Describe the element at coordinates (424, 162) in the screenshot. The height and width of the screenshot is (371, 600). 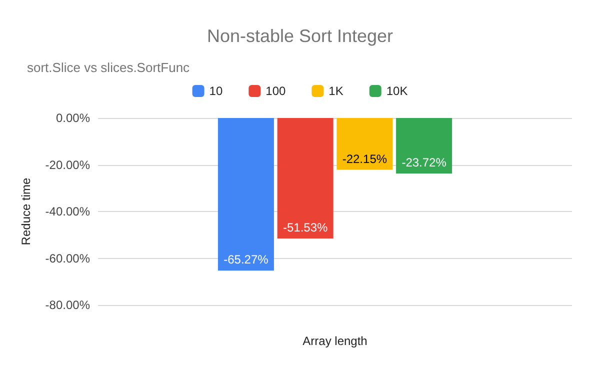
I see `data-label: -23.72%` at that location.